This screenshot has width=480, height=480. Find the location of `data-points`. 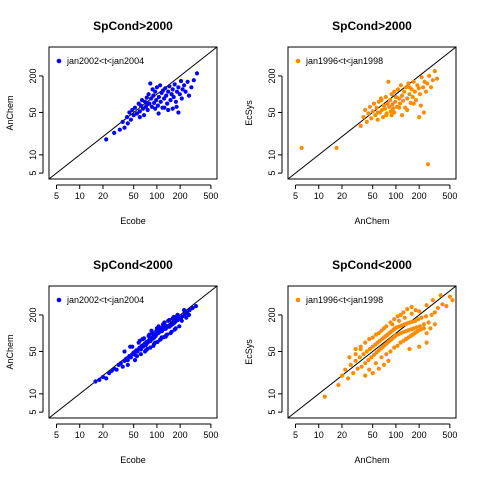

data-points is located at coordinates (388, 346).